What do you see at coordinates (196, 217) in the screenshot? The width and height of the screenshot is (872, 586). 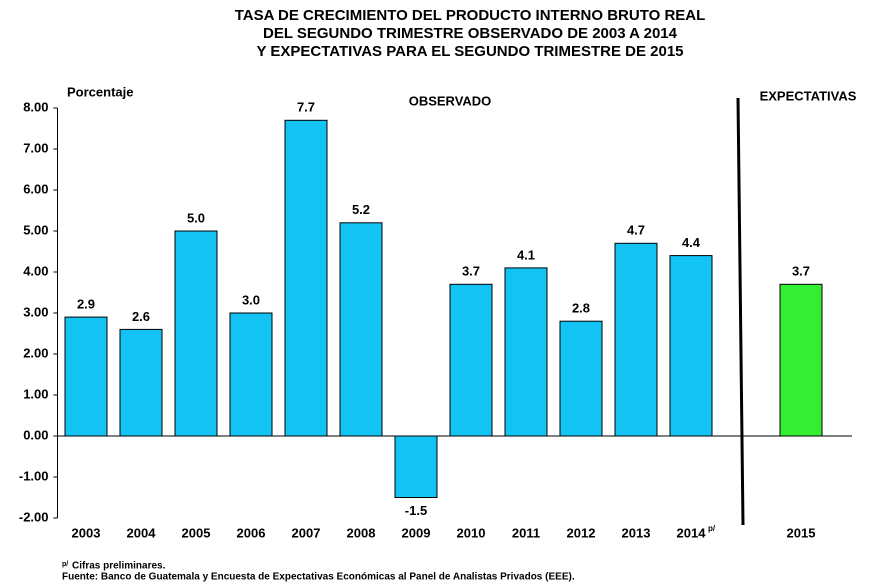 I see `value-label: 5.0` at bounding box center [196, 217].